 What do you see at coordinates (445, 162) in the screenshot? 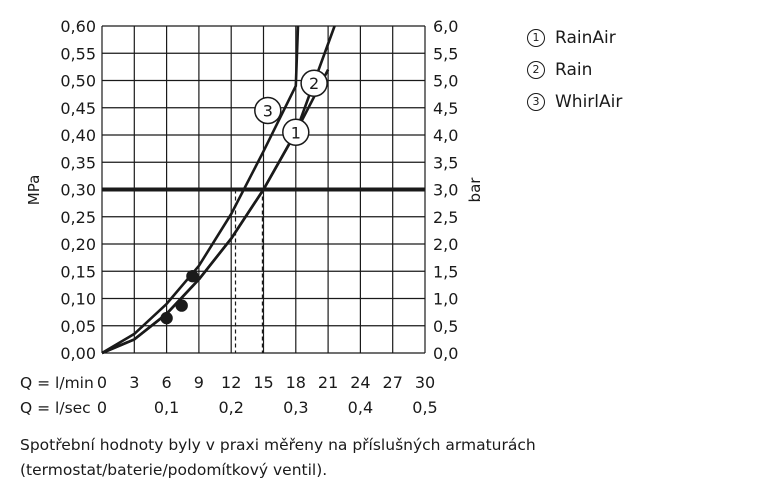
I see `y-tick-label-right: 3,5` at bounding box center [445, 162].